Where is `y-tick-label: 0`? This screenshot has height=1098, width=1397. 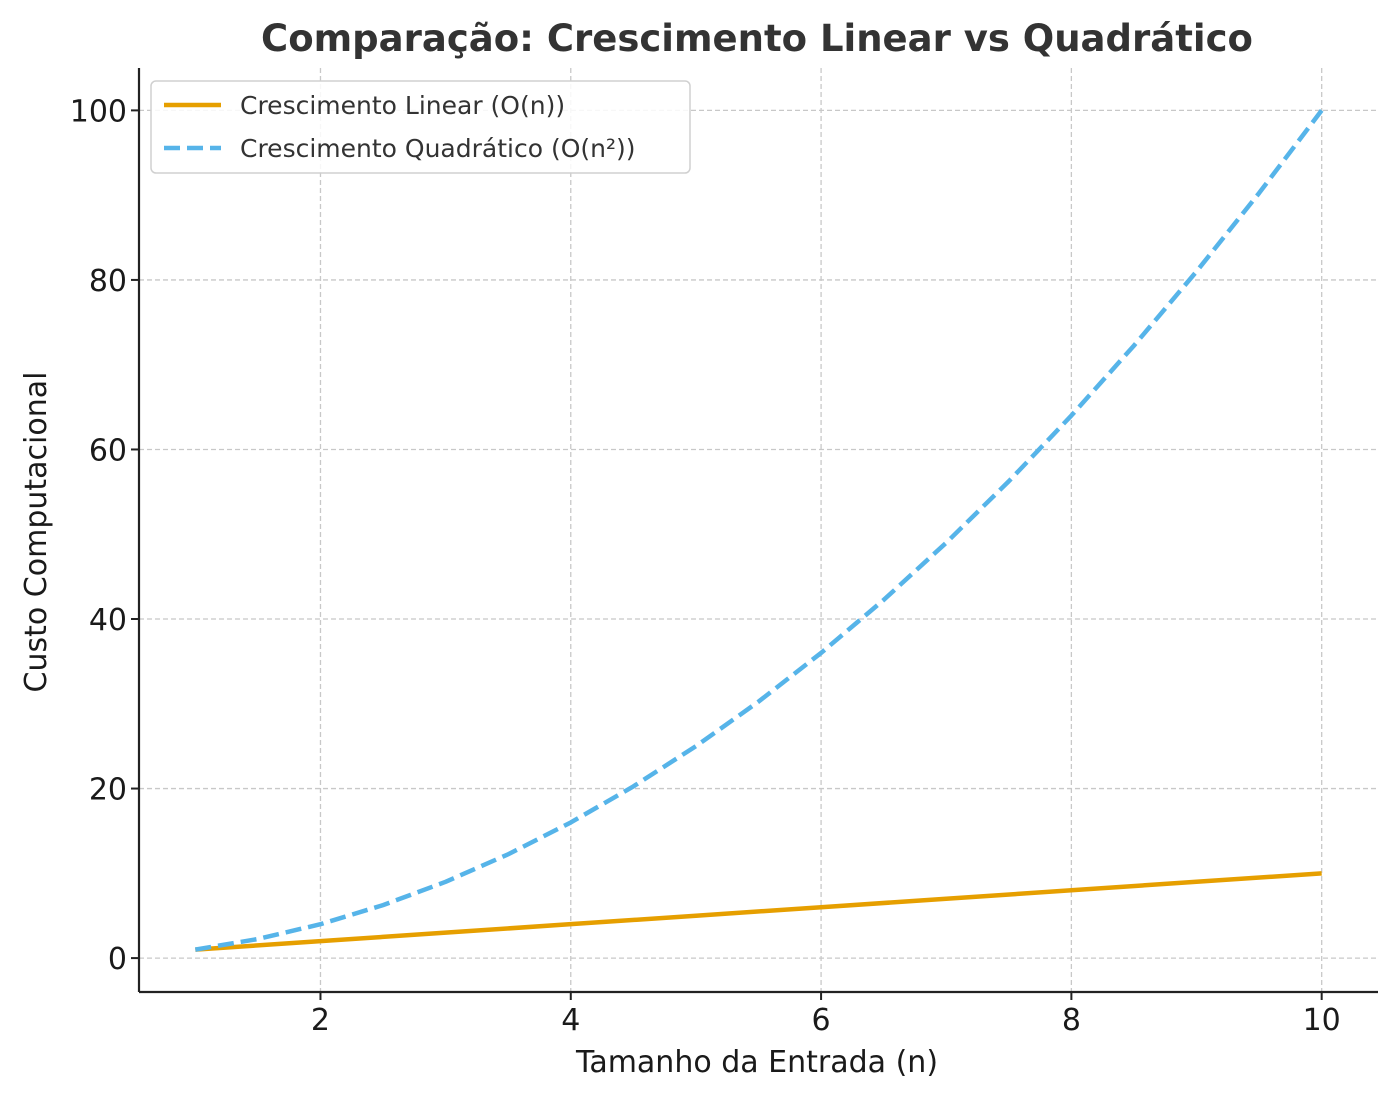
y-tick-label: 0 is located at coordinates (117, 959).